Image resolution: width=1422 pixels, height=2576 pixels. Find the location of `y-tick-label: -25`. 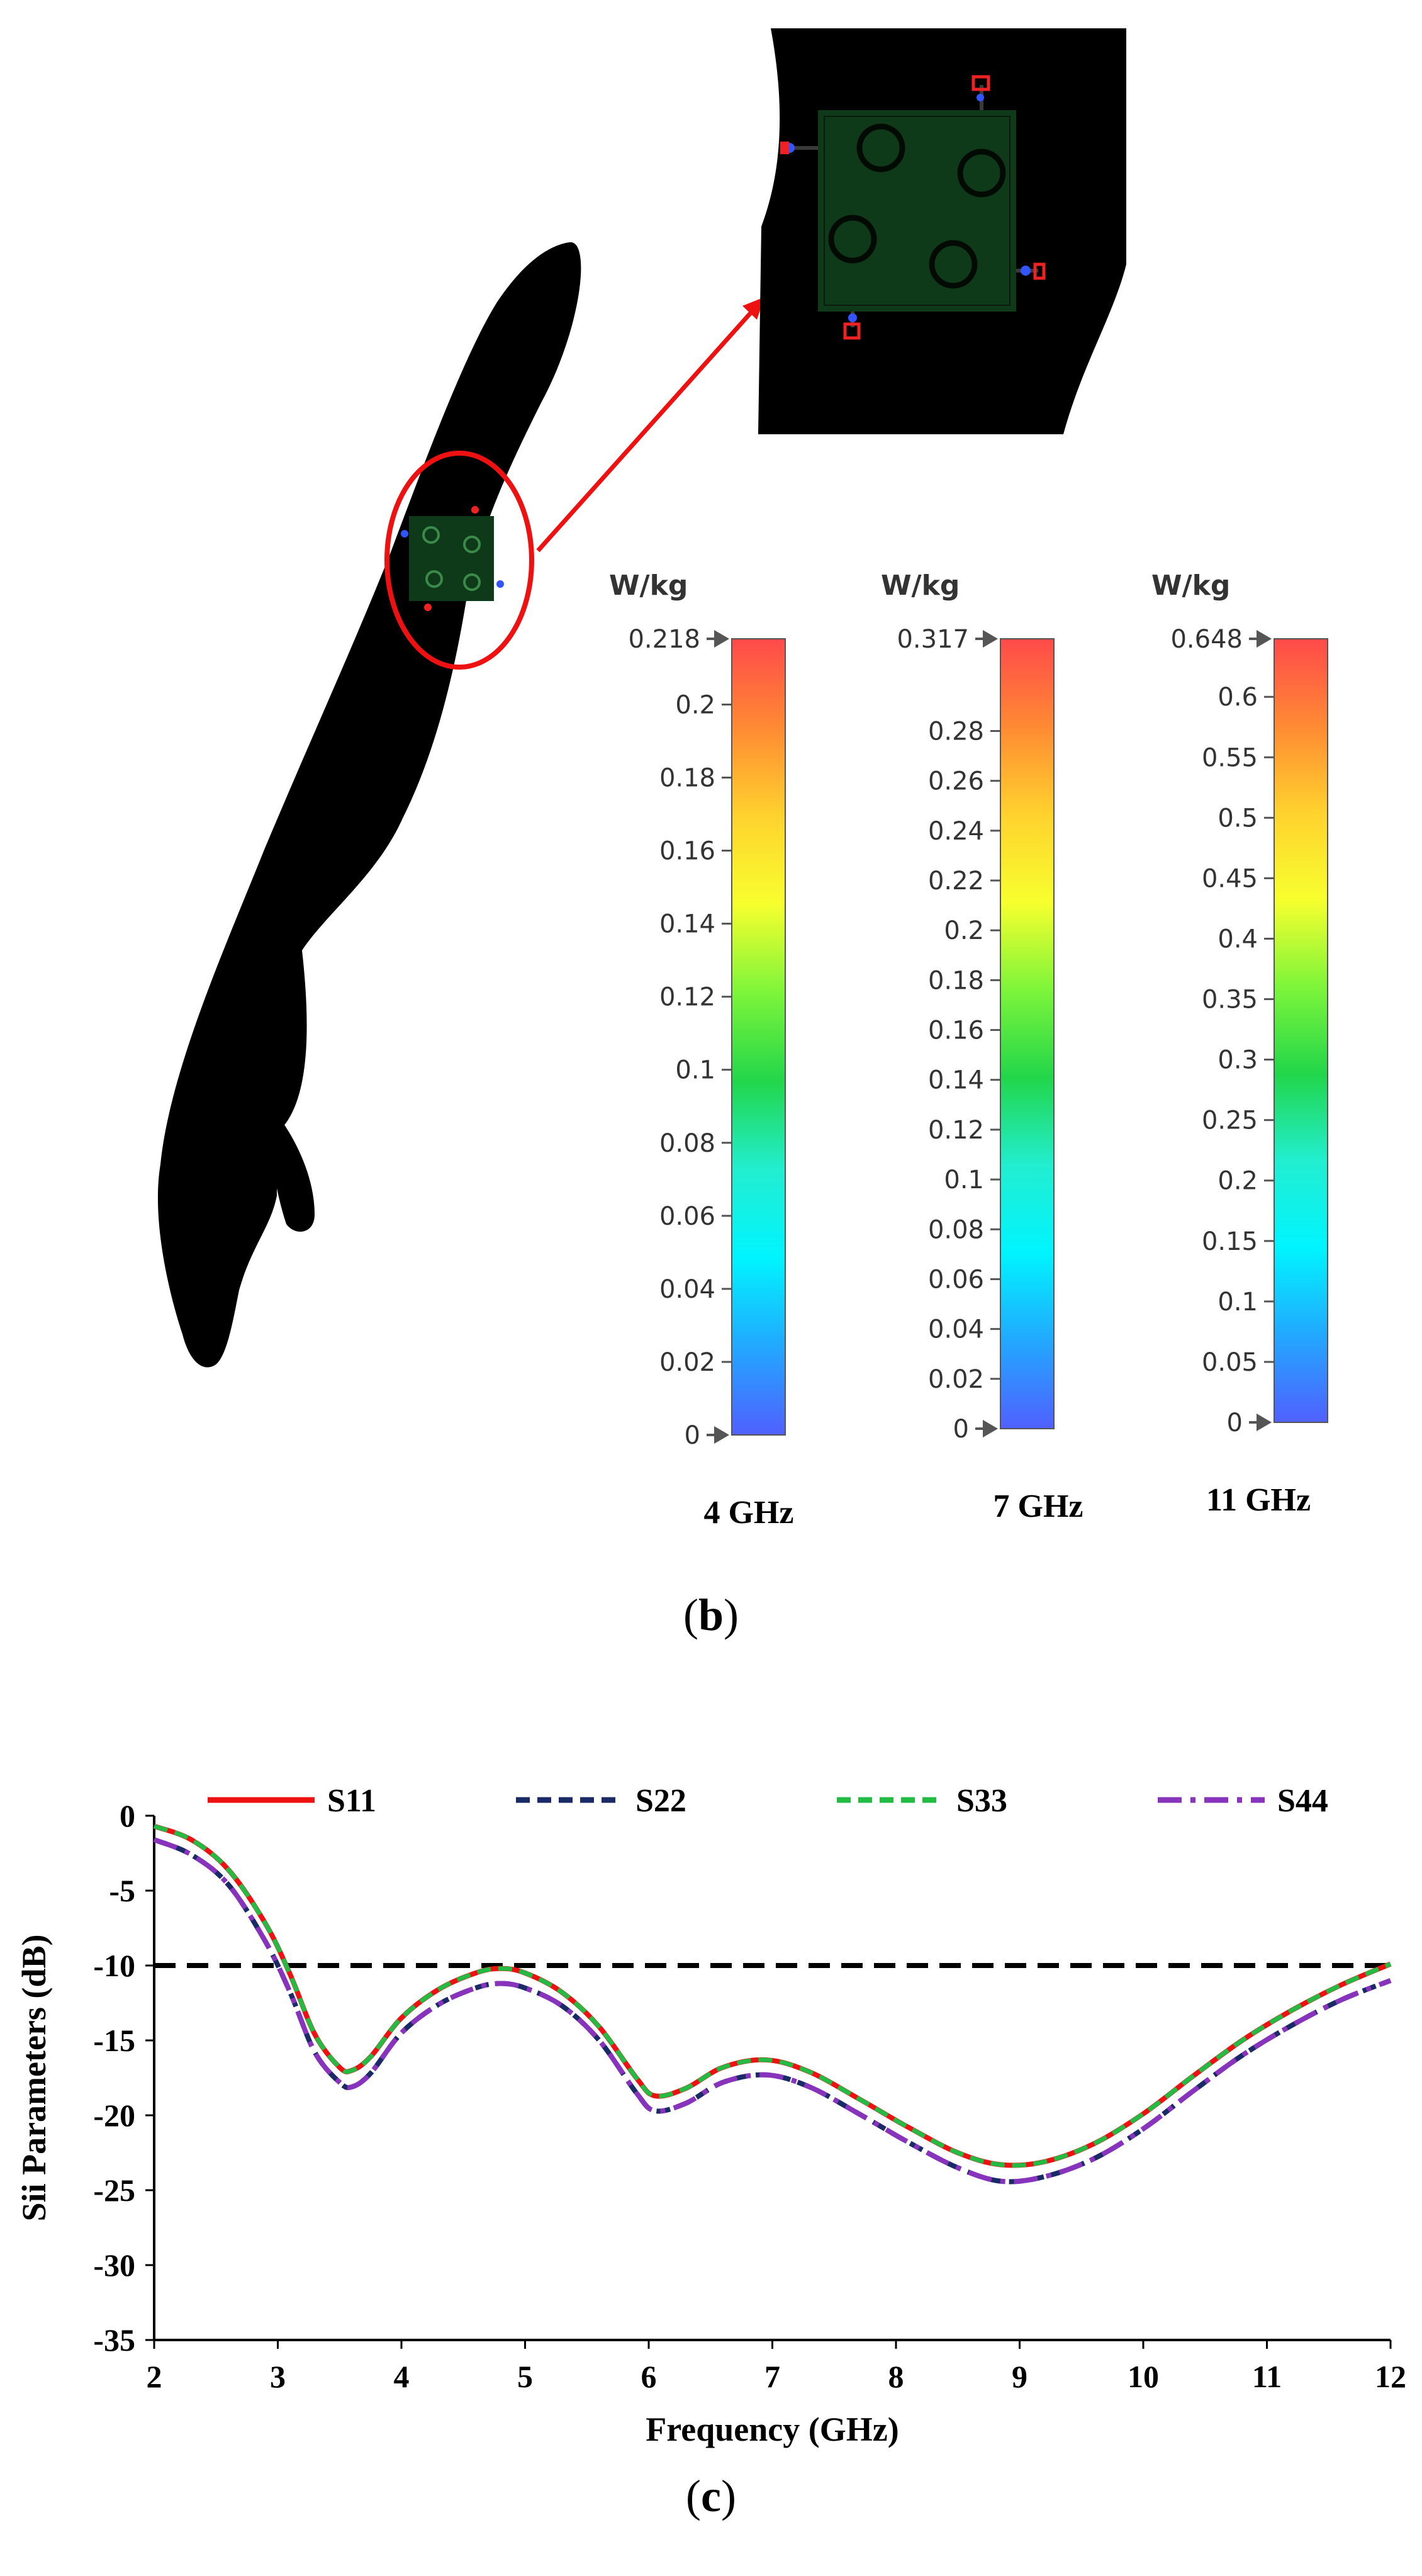

y-tick-label: -25 is located at coordinates (114, 2190).